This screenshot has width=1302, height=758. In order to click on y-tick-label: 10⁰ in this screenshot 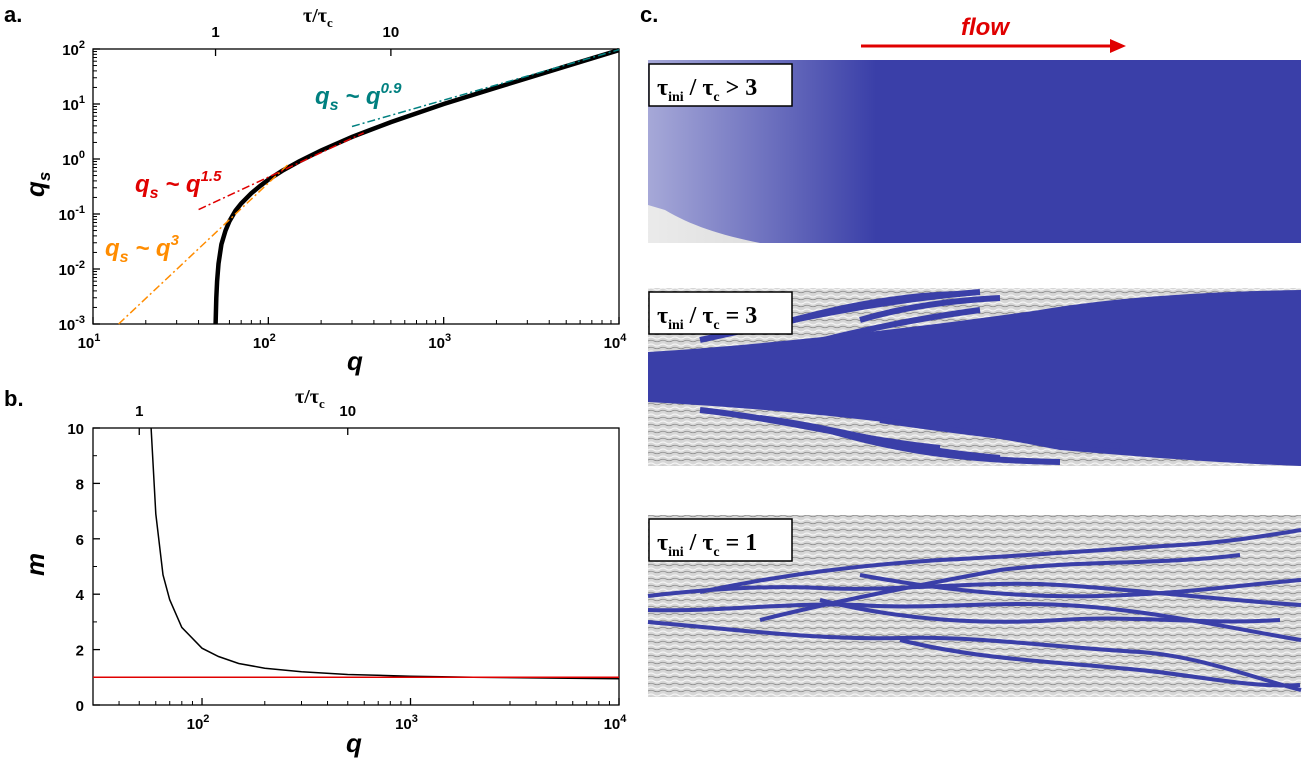, I will do `click(73, 159)`.